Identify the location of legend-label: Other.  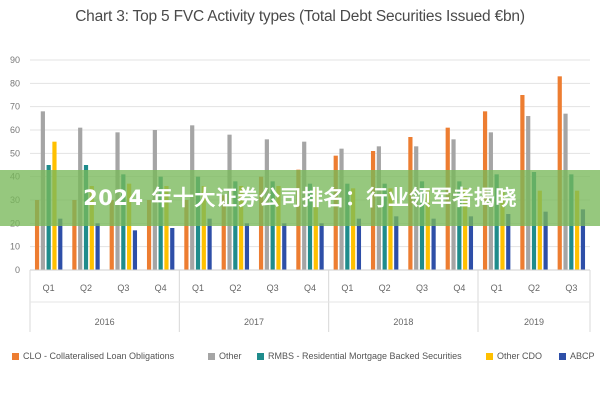
(230, 356).